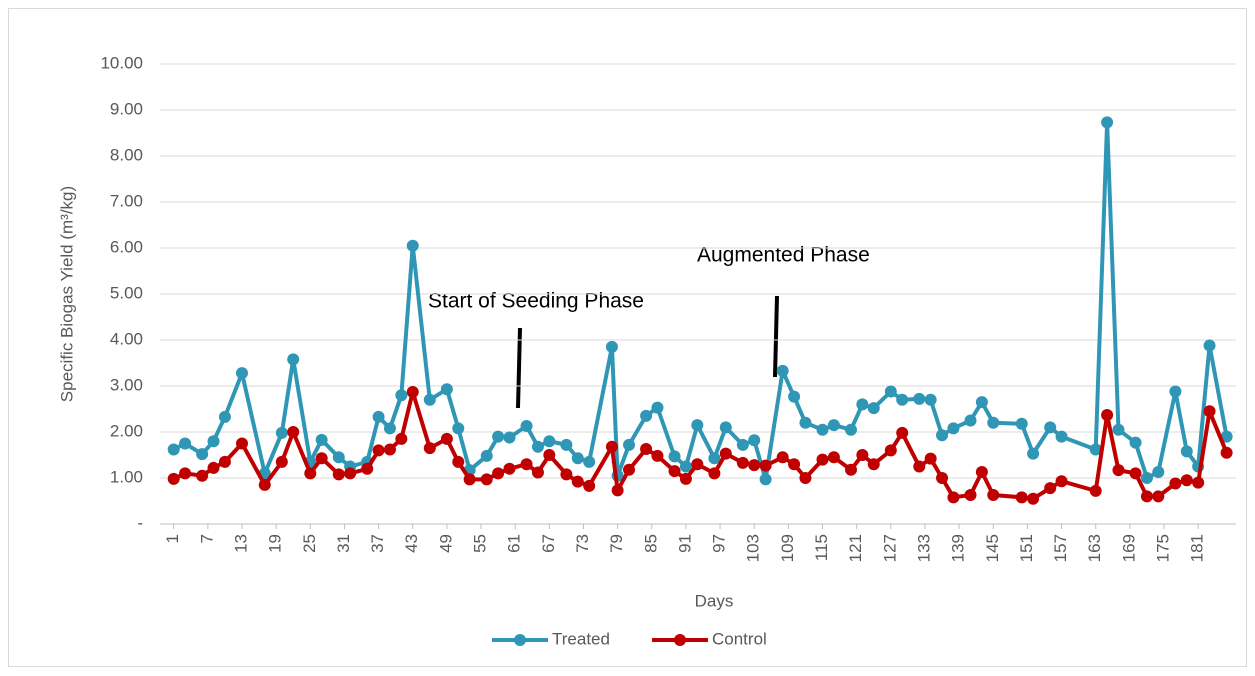 Image resolution: width=1255 pixels, height=676 pixels. I want to click on annotation-pointer, so click(519, 368).